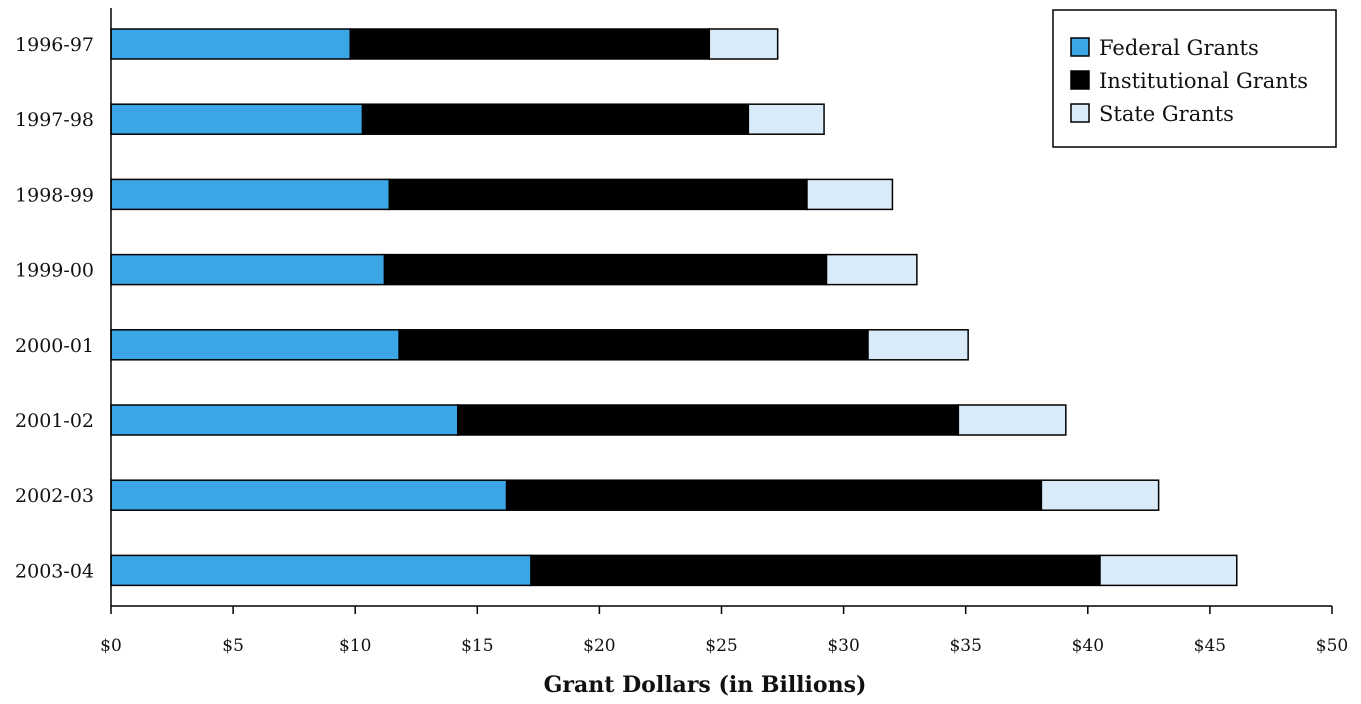 This screenshot has width=1361, height=704. What do you see at coordinates (233, 646) in the screenshot?
I see `x-tick-label: $5` at bounding box center [233, 646].